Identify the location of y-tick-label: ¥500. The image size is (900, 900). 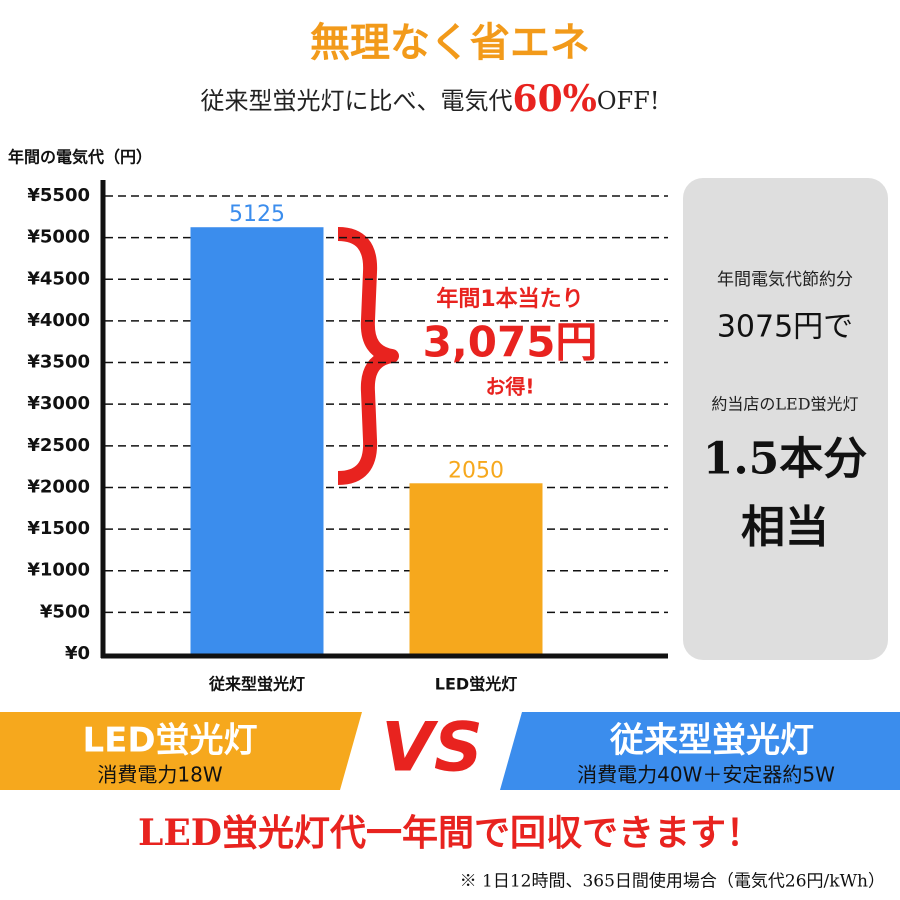
(65, 611).